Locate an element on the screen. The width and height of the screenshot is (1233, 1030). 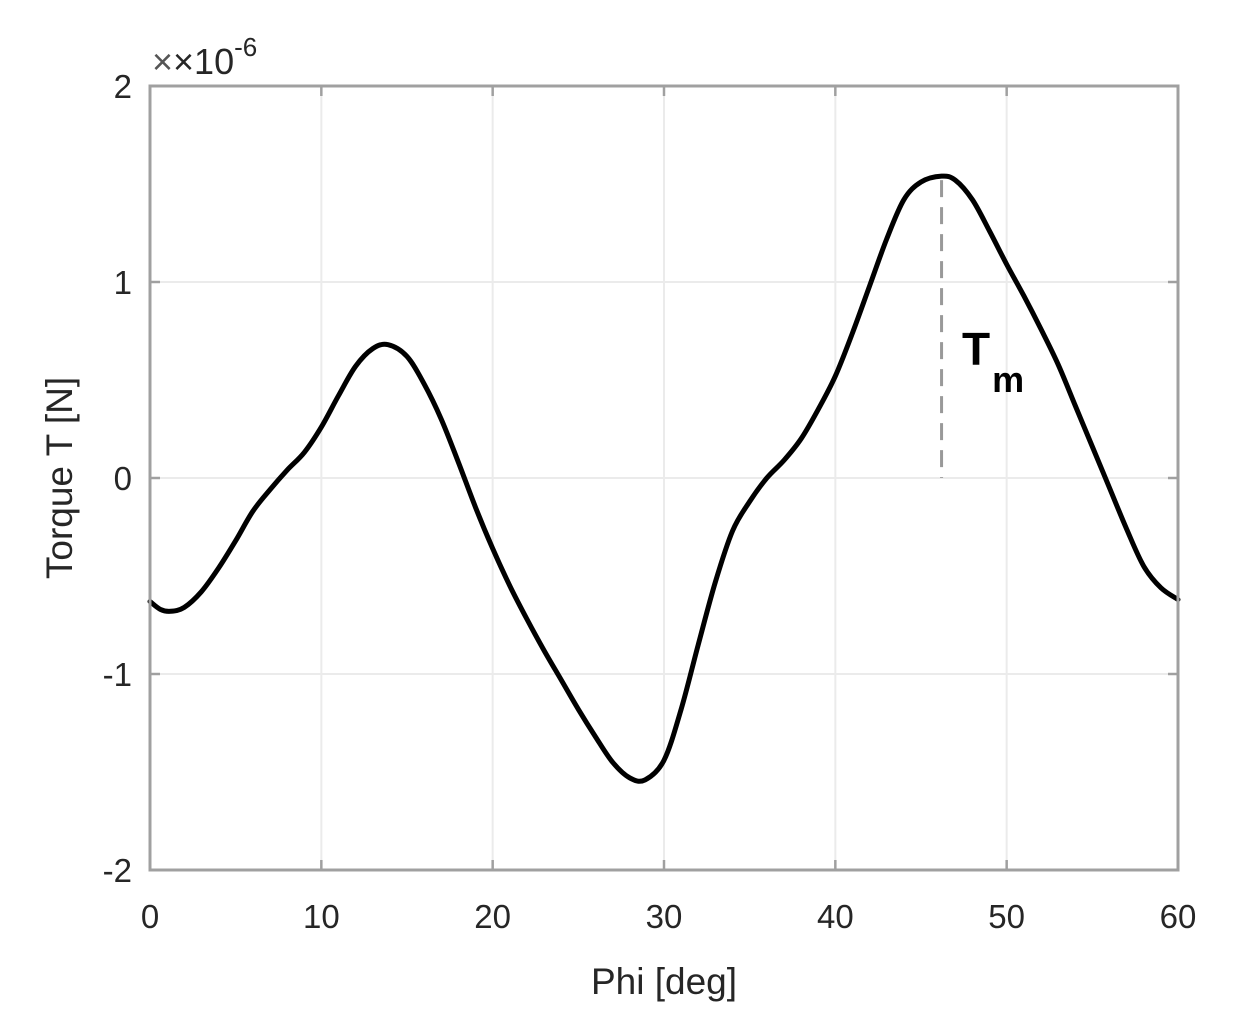
annotations: Tm is located at coordinates (982, 329).